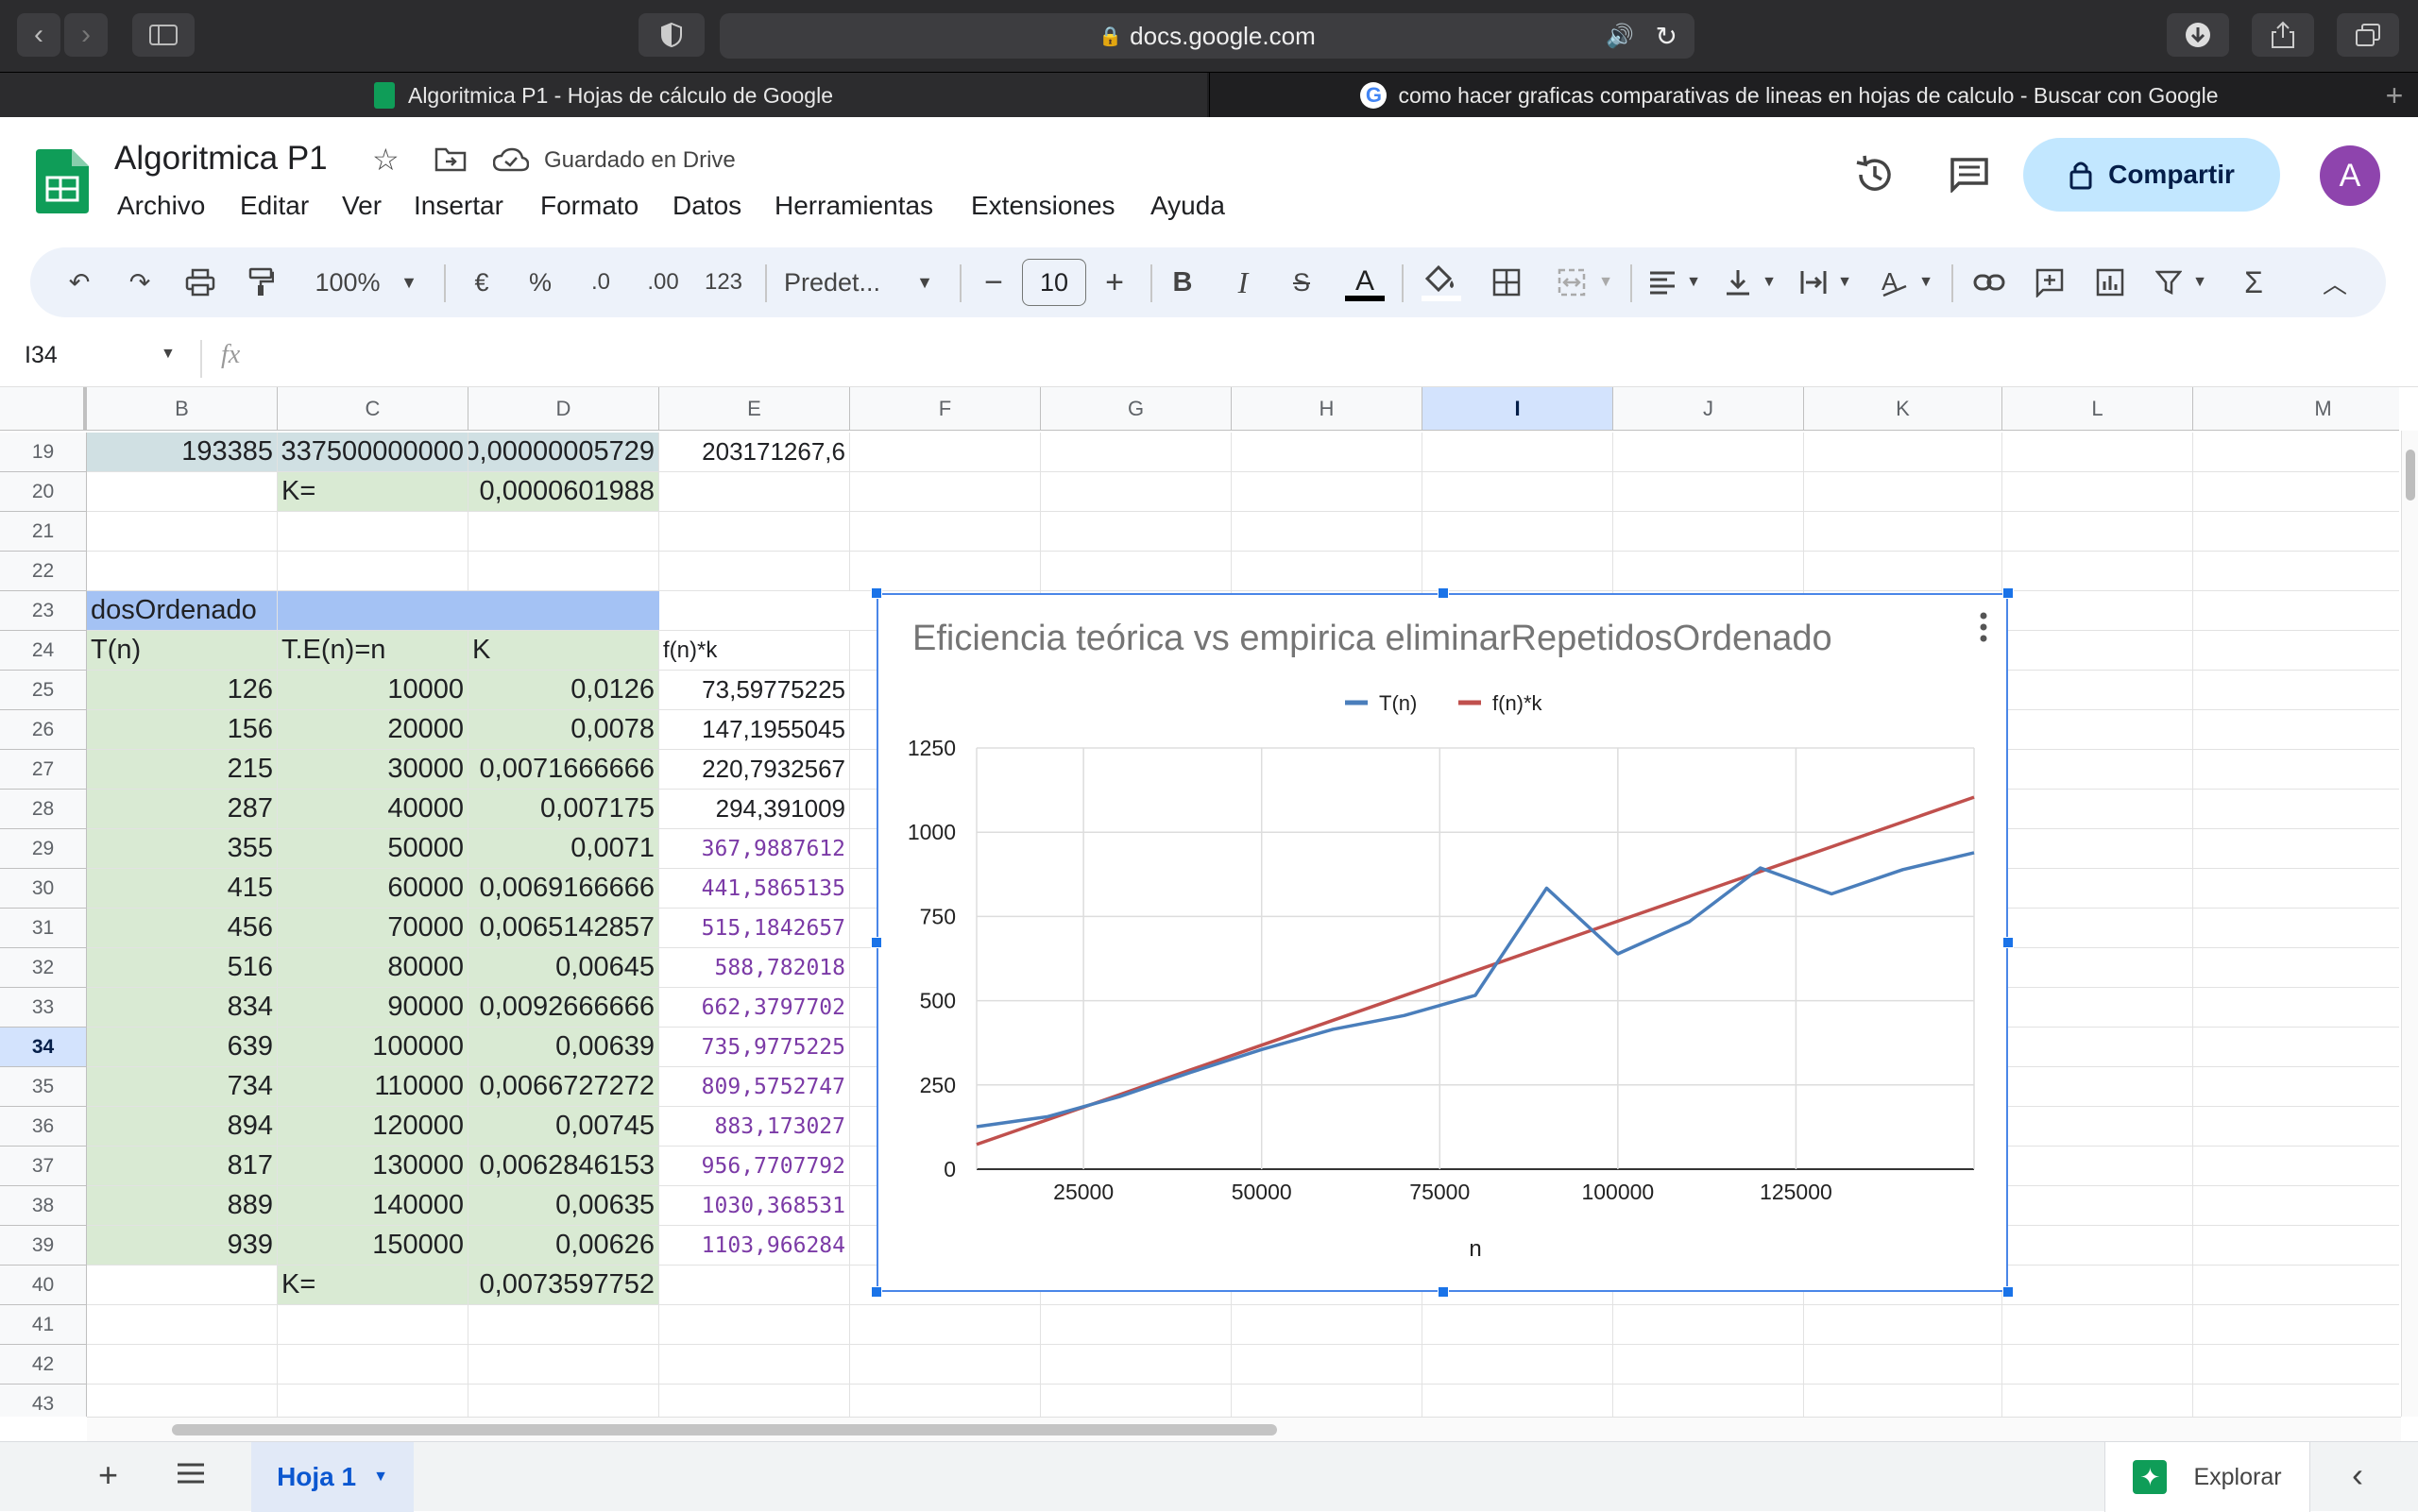 The image size is (2418, 1512). Describe the element at coordinates (79, 282) in the screenshot. I see `undo-icon: ↶` at that location.